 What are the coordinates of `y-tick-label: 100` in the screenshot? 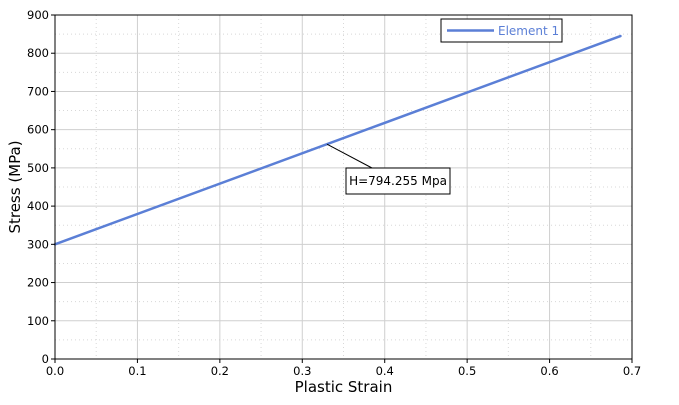 It's located at (38, 321).